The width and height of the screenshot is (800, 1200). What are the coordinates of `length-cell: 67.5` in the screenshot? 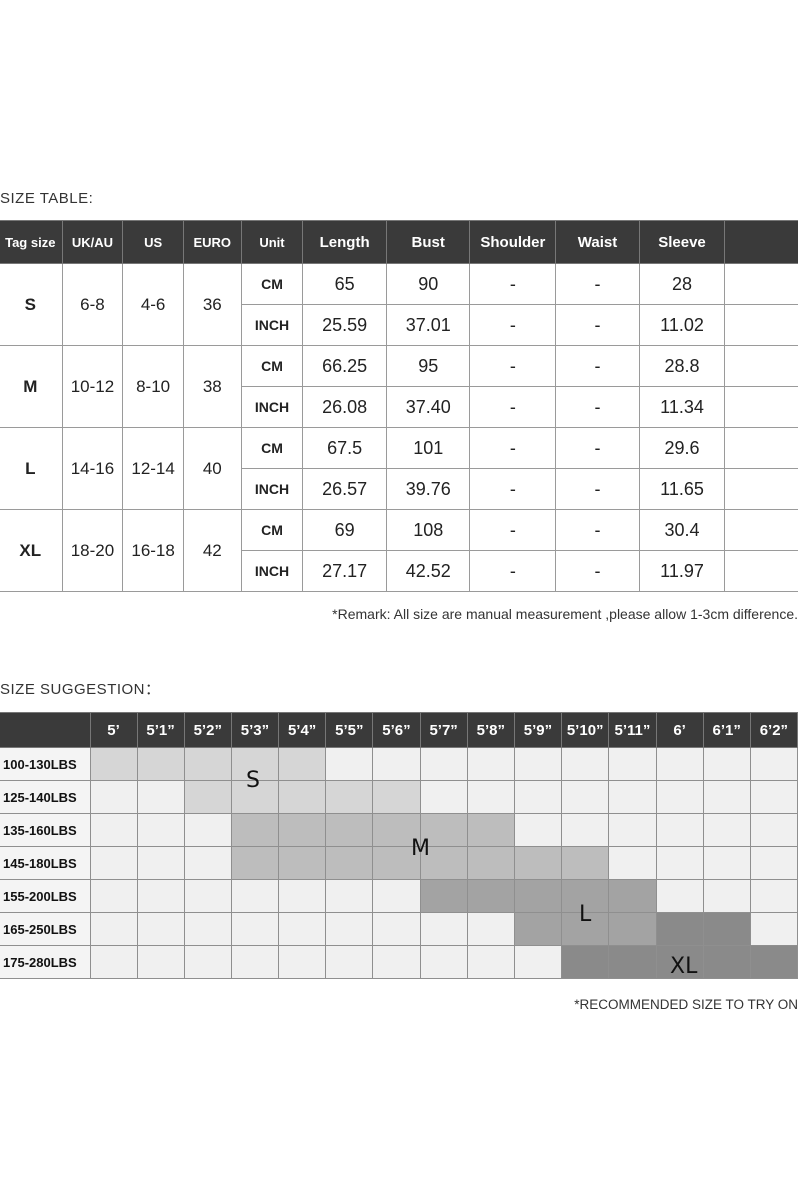 It's located at (344, 448).